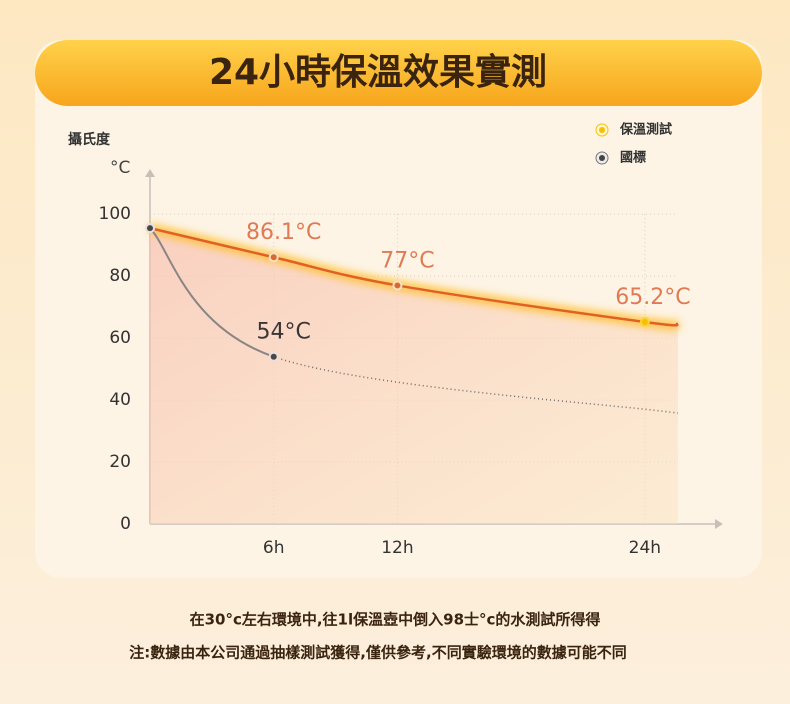 The image size is (790, 704). I want to click on x-axis-arrow, so click(719, 524).